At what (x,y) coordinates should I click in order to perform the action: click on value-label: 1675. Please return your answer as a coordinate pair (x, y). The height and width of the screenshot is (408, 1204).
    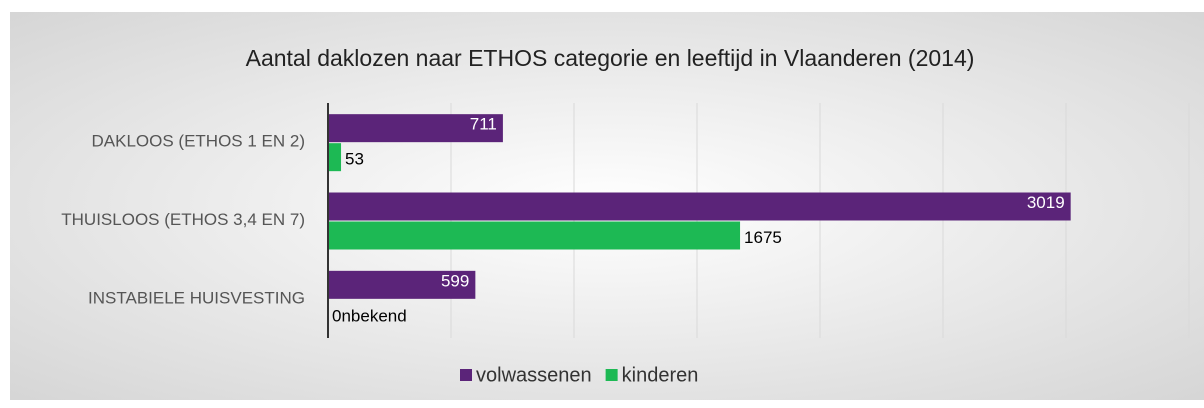
    Looking at the image, I should click on (763, 237).